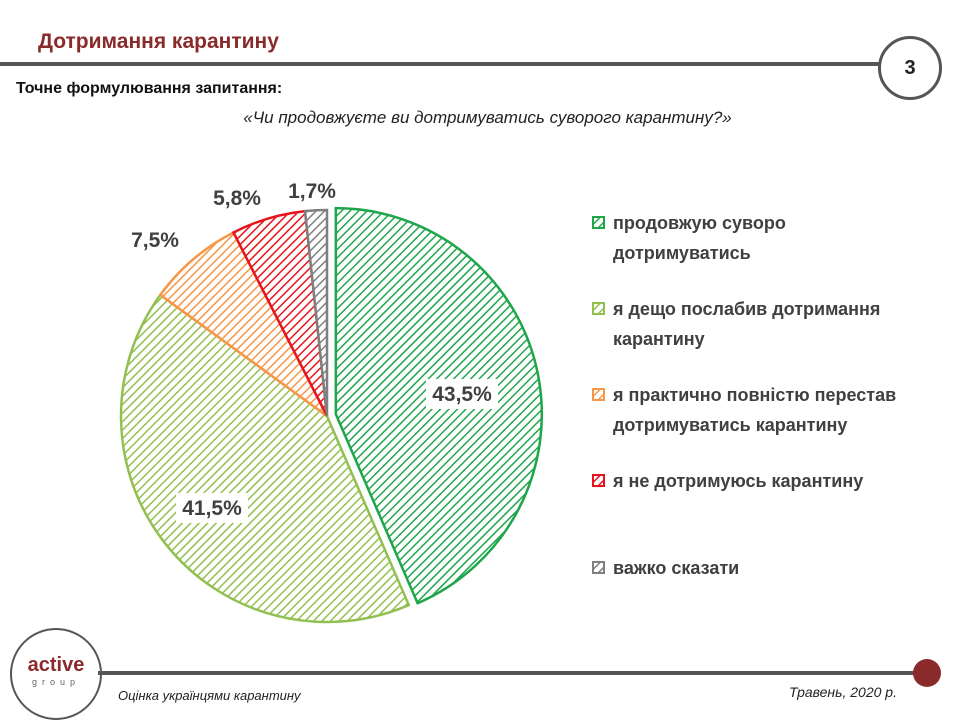 Image resolution: width=975 pixels, height=727 pixels. Describe the element at coordinates (149, 88) in the screenshot. I see `question-label: Точне формулювання запитання:` at that location.